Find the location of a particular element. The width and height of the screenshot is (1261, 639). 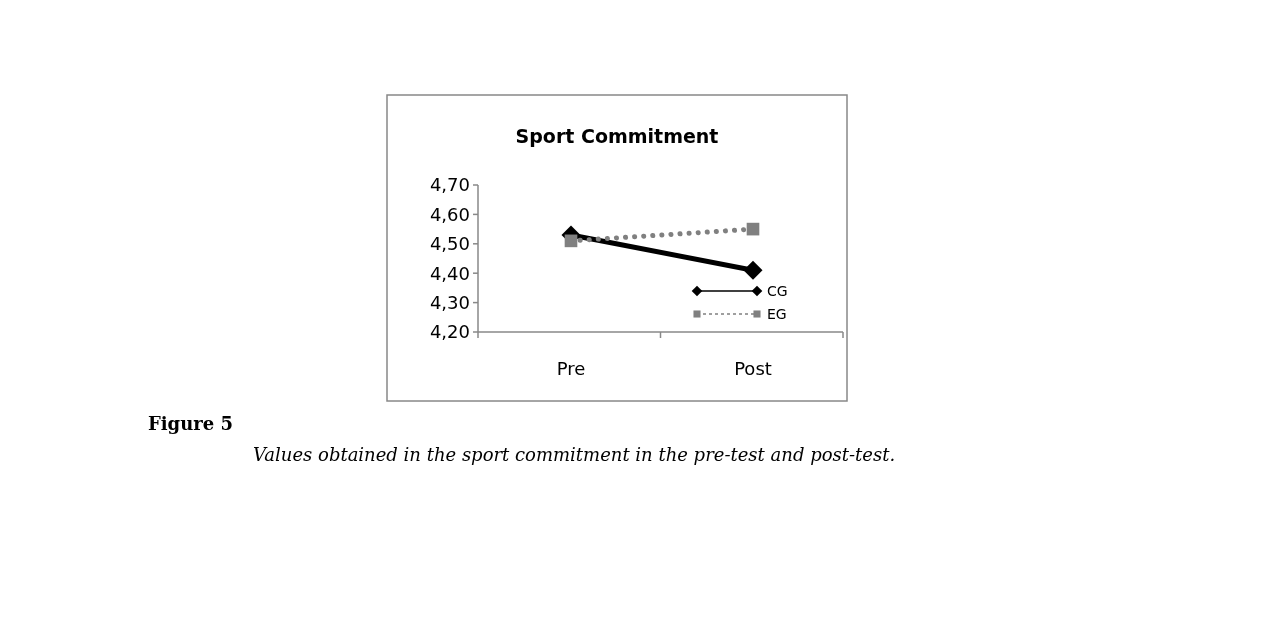

y-tick-label: 4,40 is located at coordinates (449, 273).